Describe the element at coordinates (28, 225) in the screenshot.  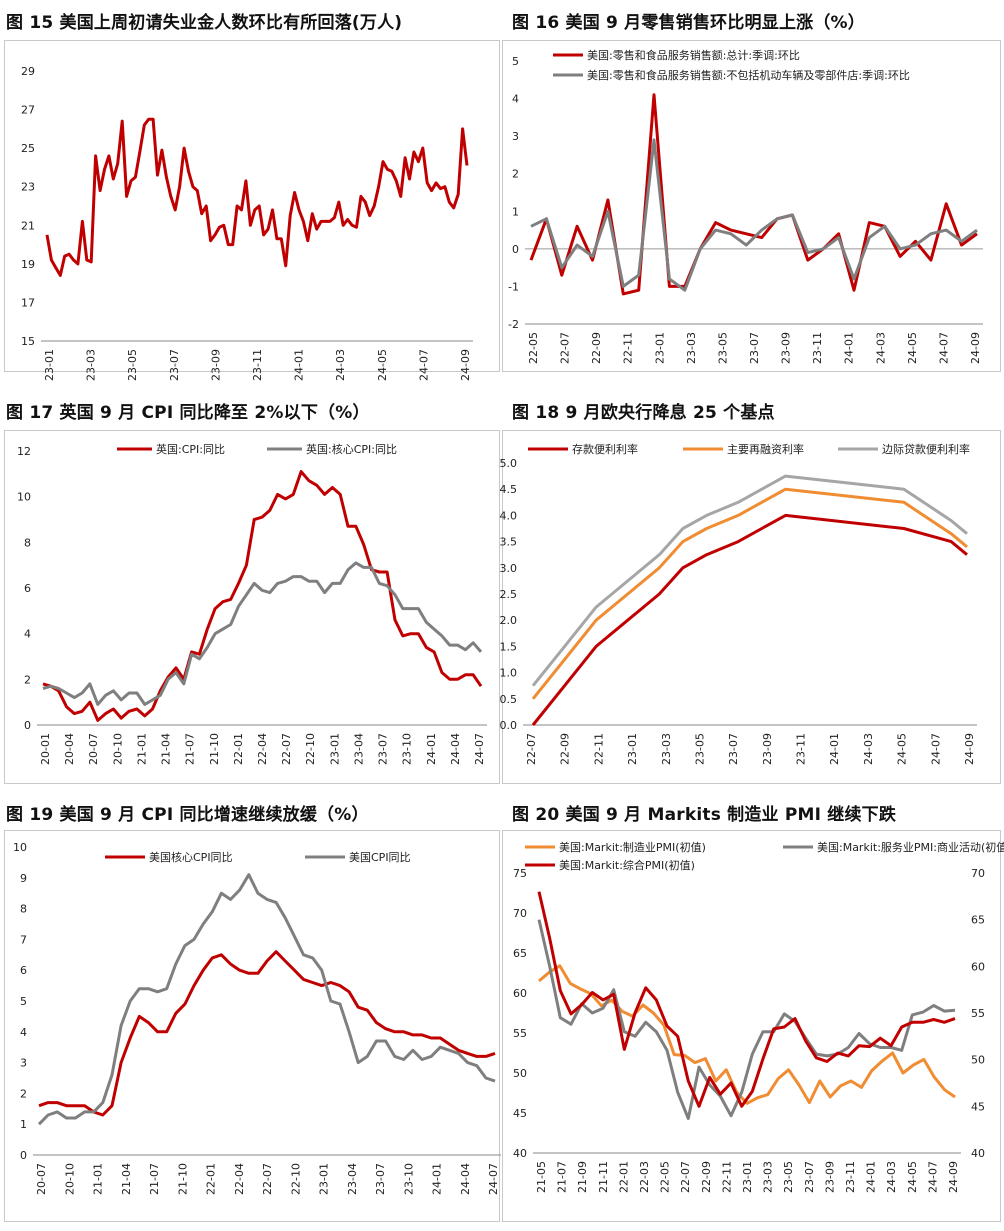
I see `ytick-label: 21` at that location.